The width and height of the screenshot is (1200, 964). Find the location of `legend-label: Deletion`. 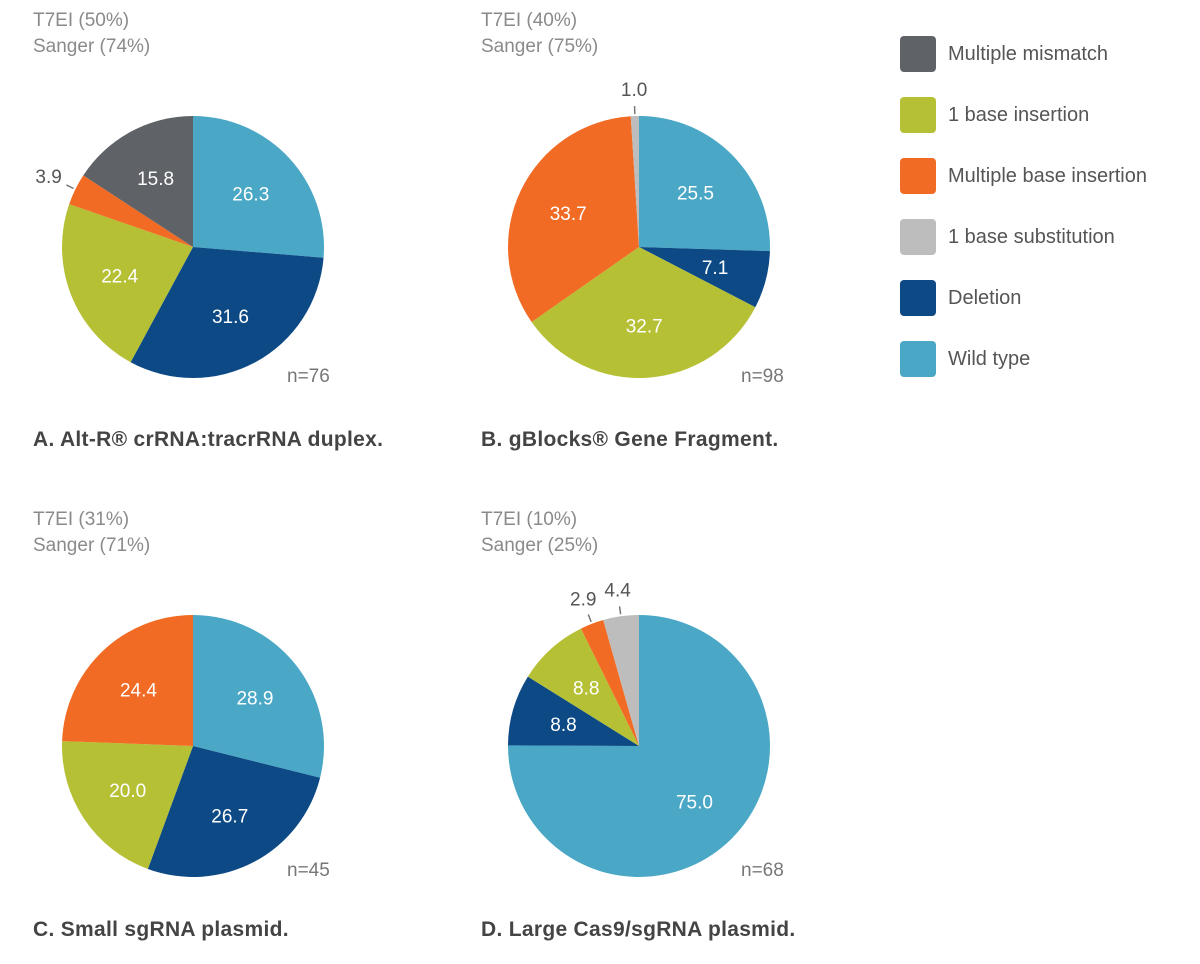

legend-label: Deletion is located at coordinates (985, 297).